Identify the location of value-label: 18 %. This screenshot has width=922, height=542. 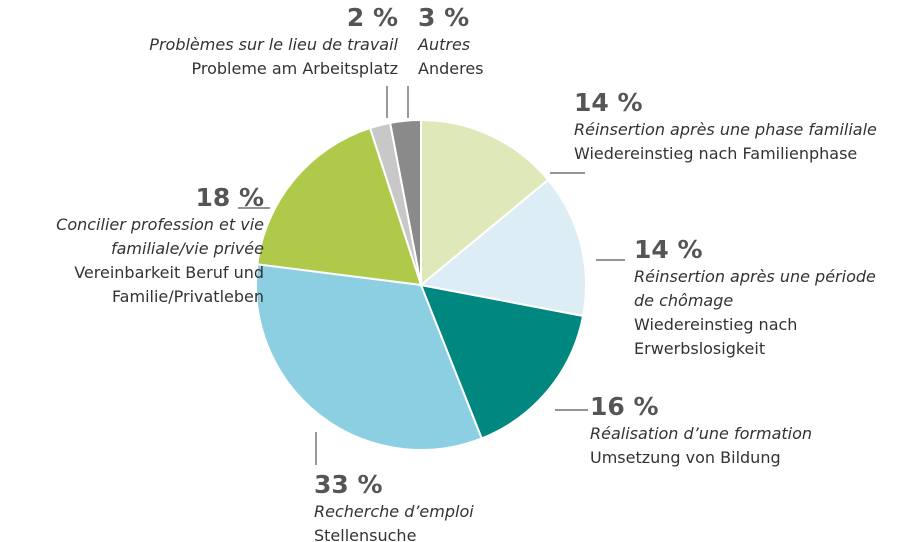
(229, 197).